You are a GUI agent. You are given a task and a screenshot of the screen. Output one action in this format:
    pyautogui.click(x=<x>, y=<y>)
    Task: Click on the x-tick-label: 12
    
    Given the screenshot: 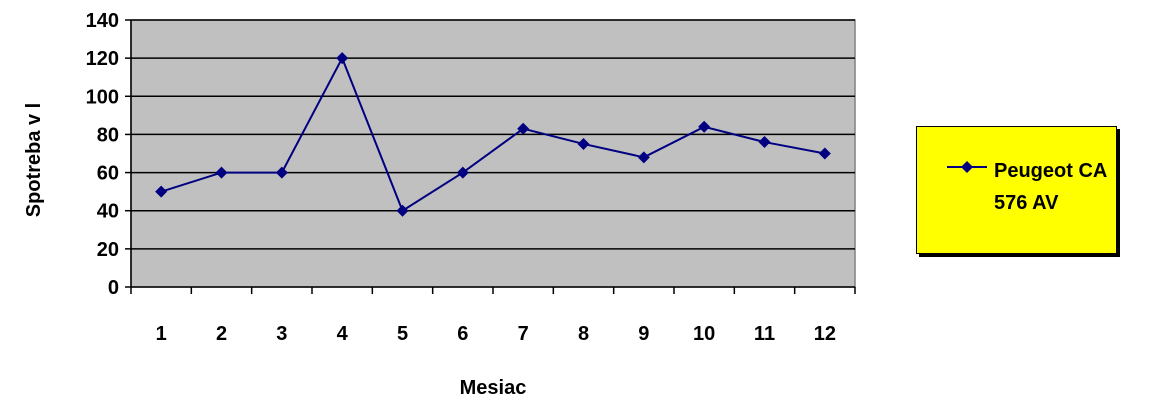 What is the action you would take?
    pyautogui.click(x=825, y=334)
    